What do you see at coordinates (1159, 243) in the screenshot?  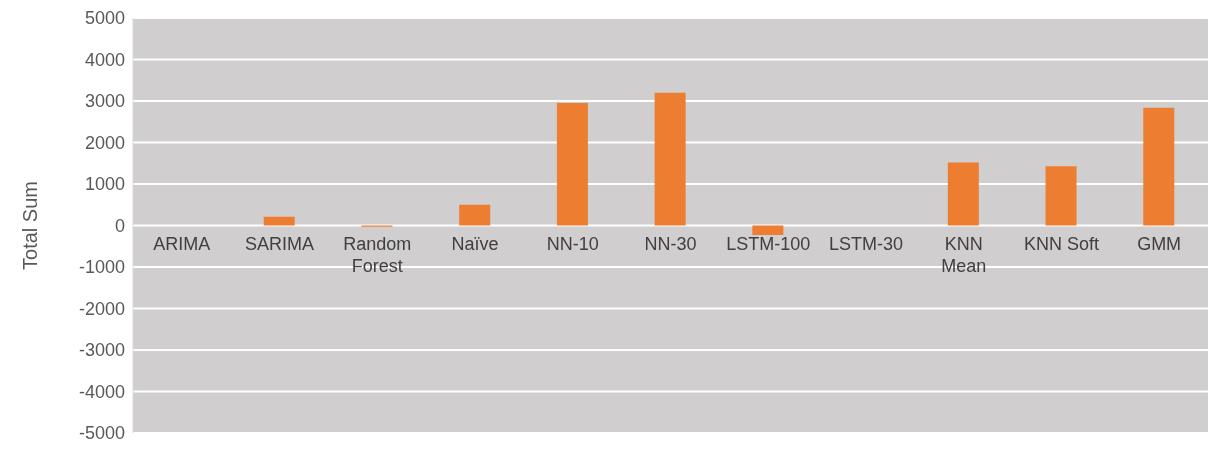 I see `x-tick-label: GMM` at bounding box center [1159, 243].